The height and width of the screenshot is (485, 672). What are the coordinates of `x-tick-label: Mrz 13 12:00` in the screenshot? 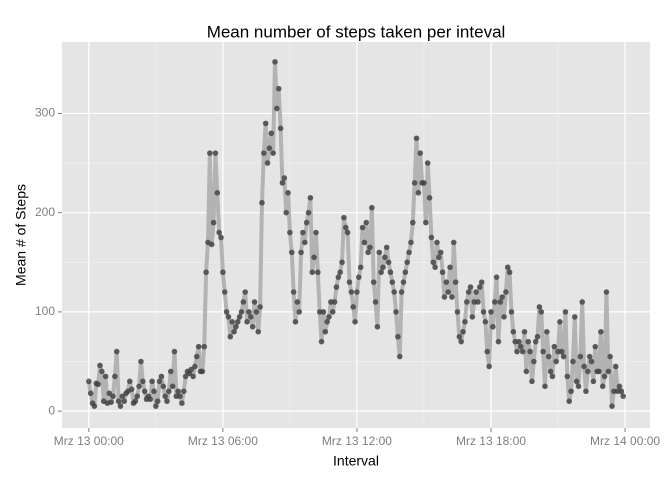 It's located at (357, 441).